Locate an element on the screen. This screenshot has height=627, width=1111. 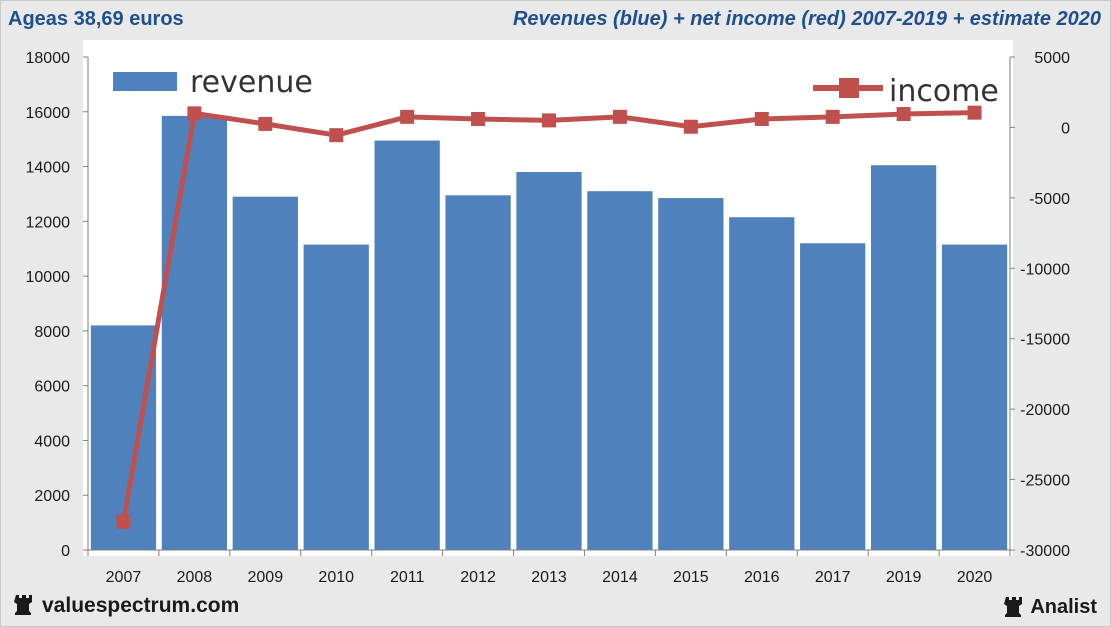
x-tick-label-2019: 2019 is located at coordinates (904, 577).